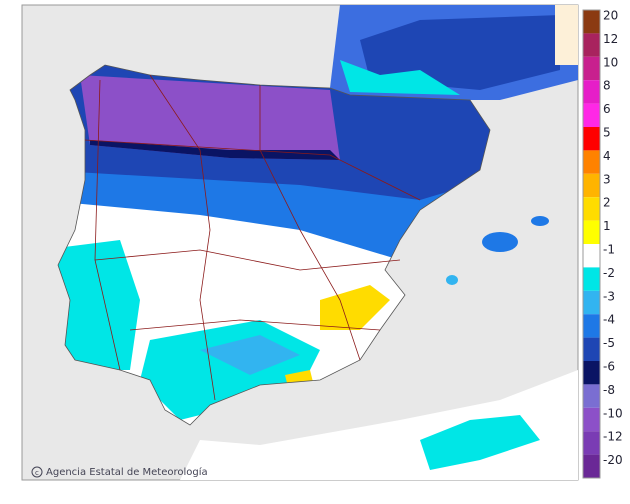 The width and height of the screenshot is (630, 504). Describe the element at coordinates (607, 109) in the screenshot. I see `legend-label: 6` at that location.